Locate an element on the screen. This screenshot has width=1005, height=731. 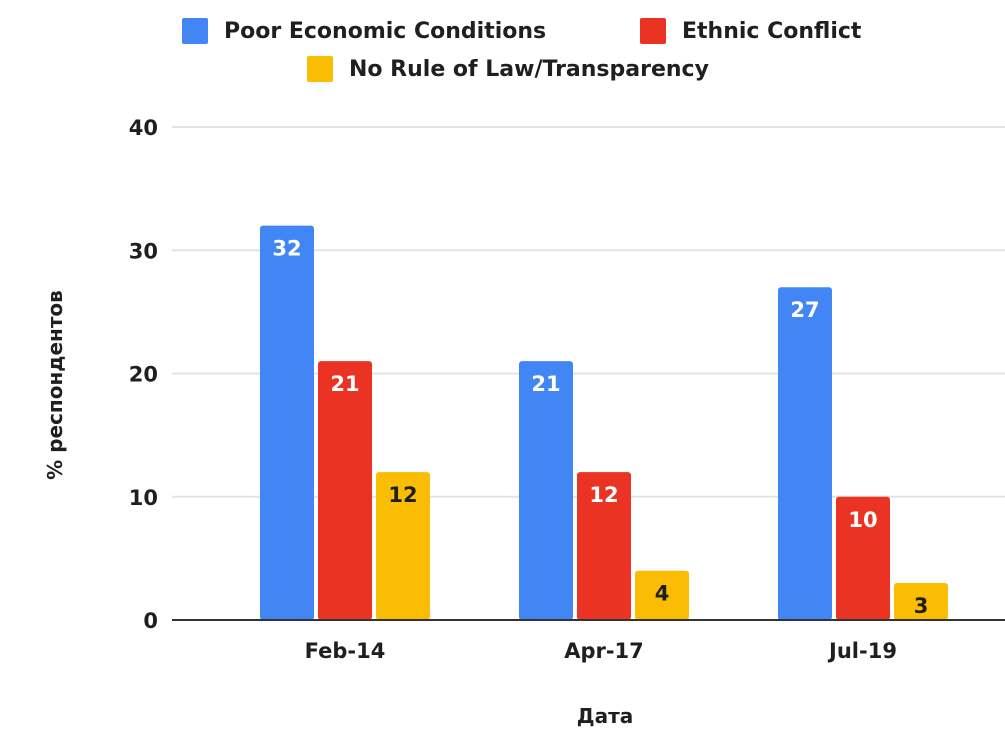
y-axis-title: % респондентов is located at coordinates (55, 385).